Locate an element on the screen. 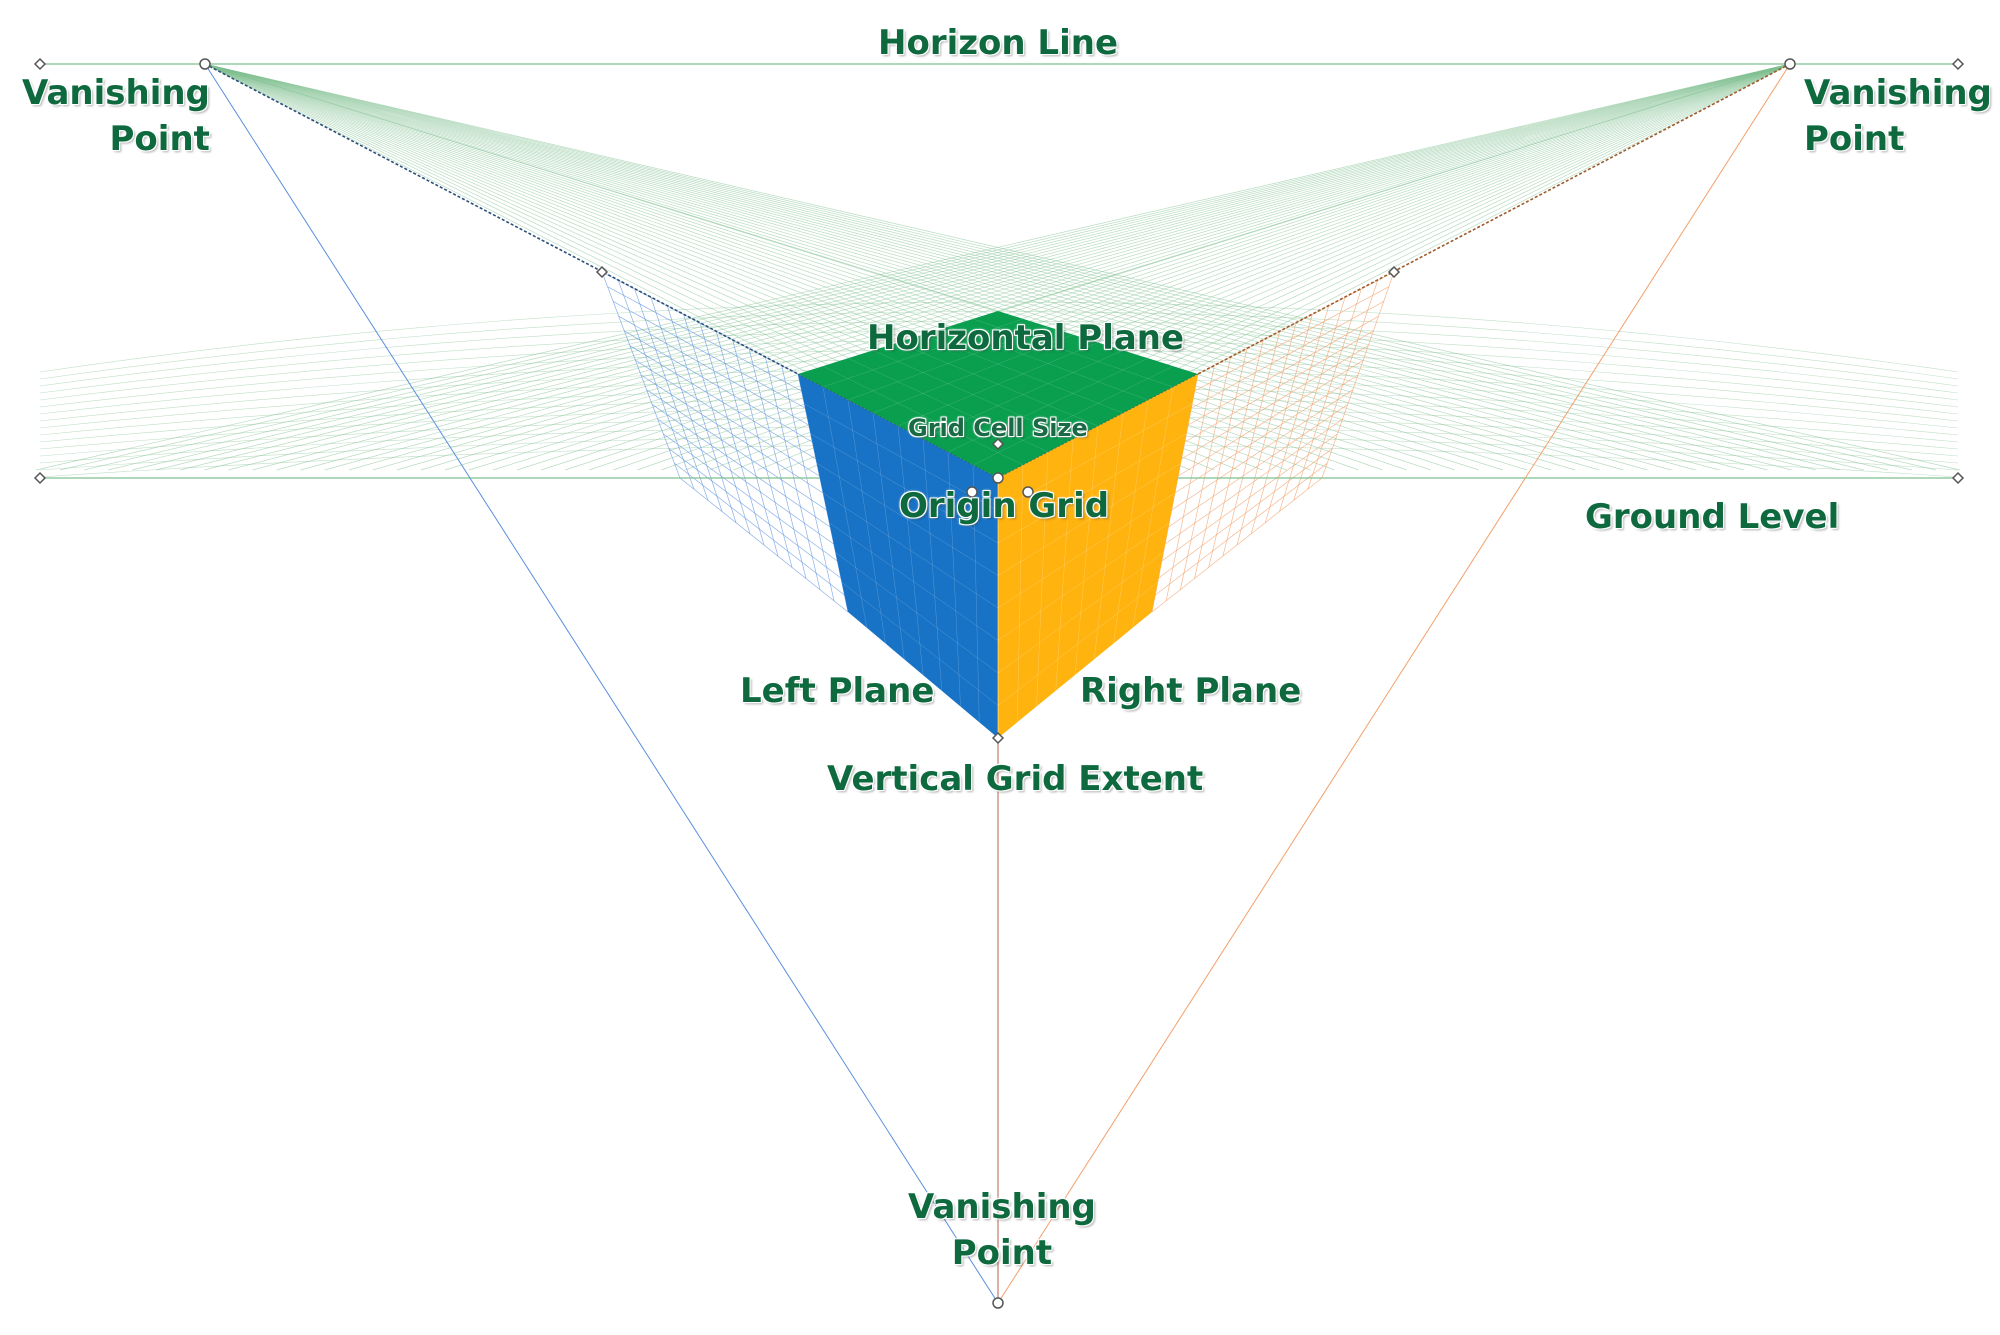 The height and width of the screenshot is (1335, 2000). vanishing-point-bottom-line1: Vanishing is located at coordinates (1002, 1207).